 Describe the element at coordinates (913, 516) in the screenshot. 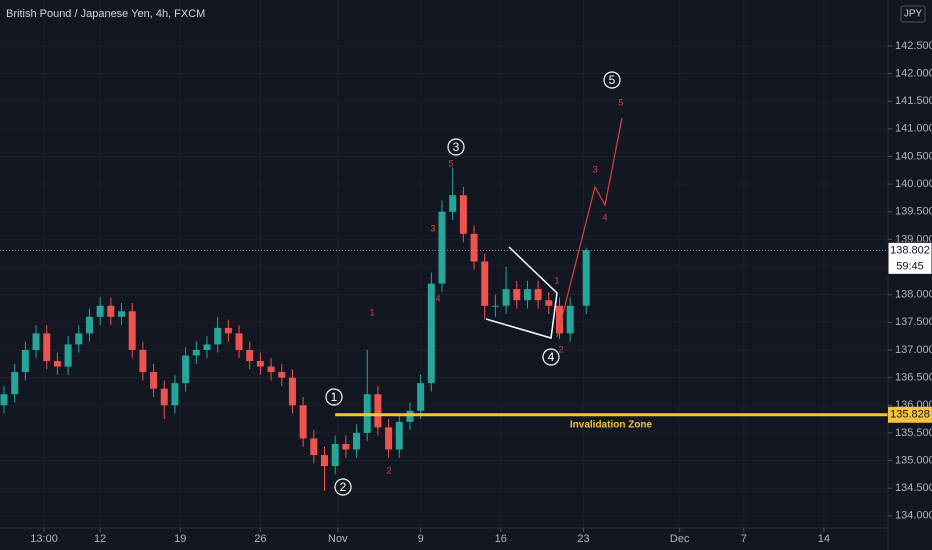

I see `y-tick-label: 134.000` at that location.